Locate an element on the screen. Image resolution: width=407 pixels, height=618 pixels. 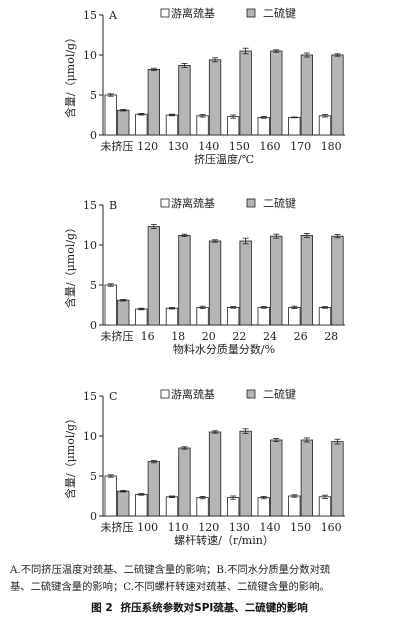
x-tick-label: 140 is located at coordinates (208, 146).